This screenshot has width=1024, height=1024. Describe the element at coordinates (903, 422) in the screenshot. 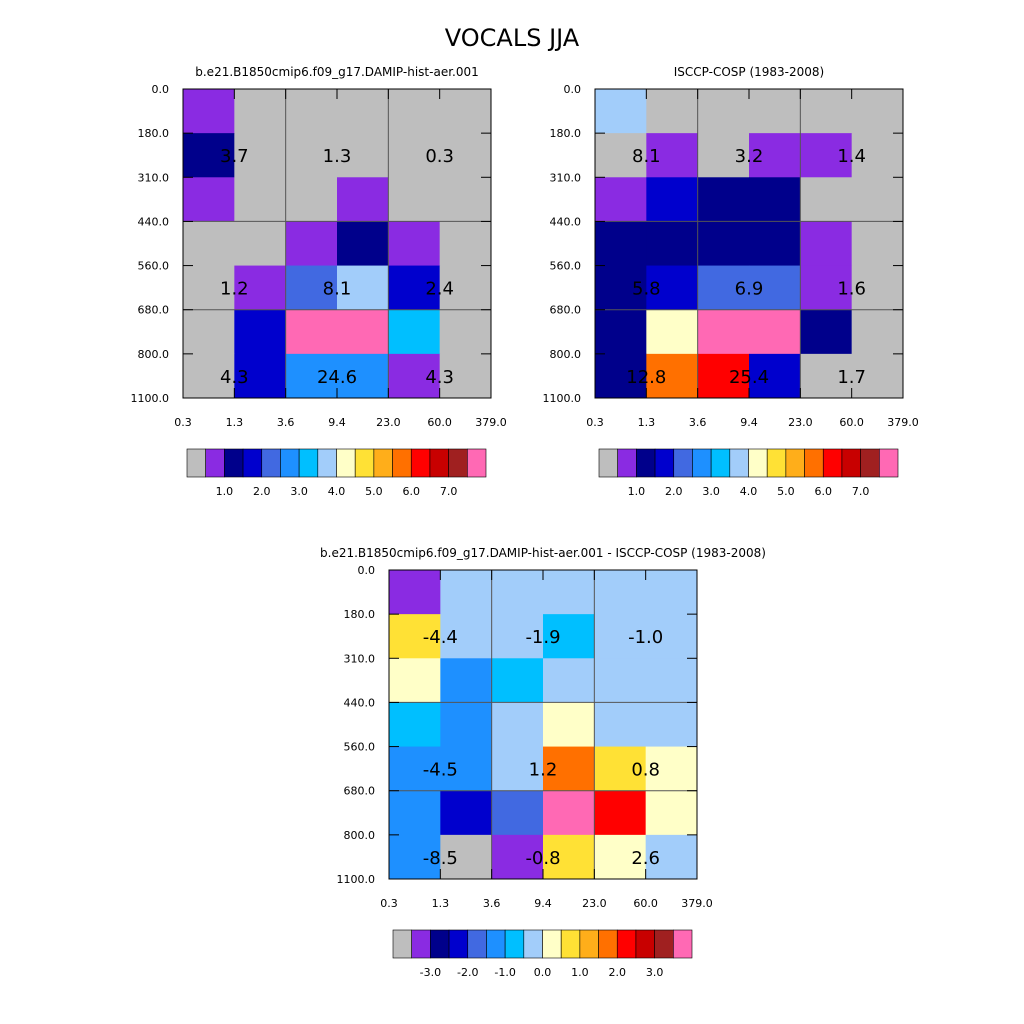

I see `x-tick-label: 379.0` at that location.